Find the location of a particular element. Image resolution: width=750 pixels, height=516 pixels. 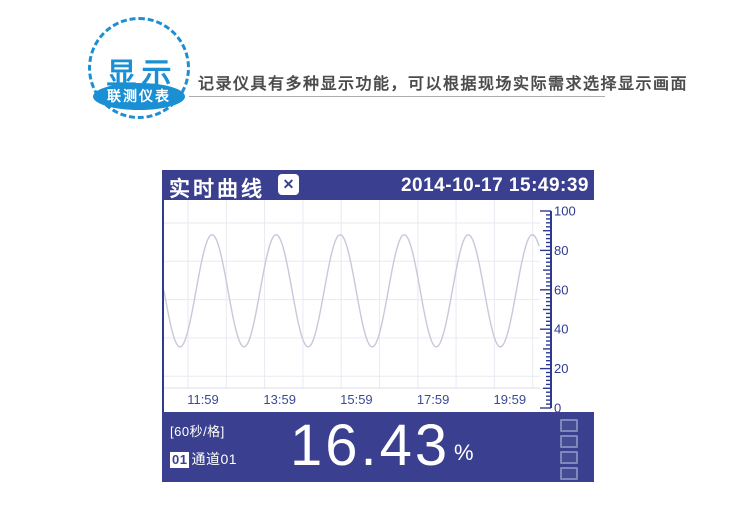

datetime: 2014-10-17 15:49:39 is located at coordinates (494, 185).